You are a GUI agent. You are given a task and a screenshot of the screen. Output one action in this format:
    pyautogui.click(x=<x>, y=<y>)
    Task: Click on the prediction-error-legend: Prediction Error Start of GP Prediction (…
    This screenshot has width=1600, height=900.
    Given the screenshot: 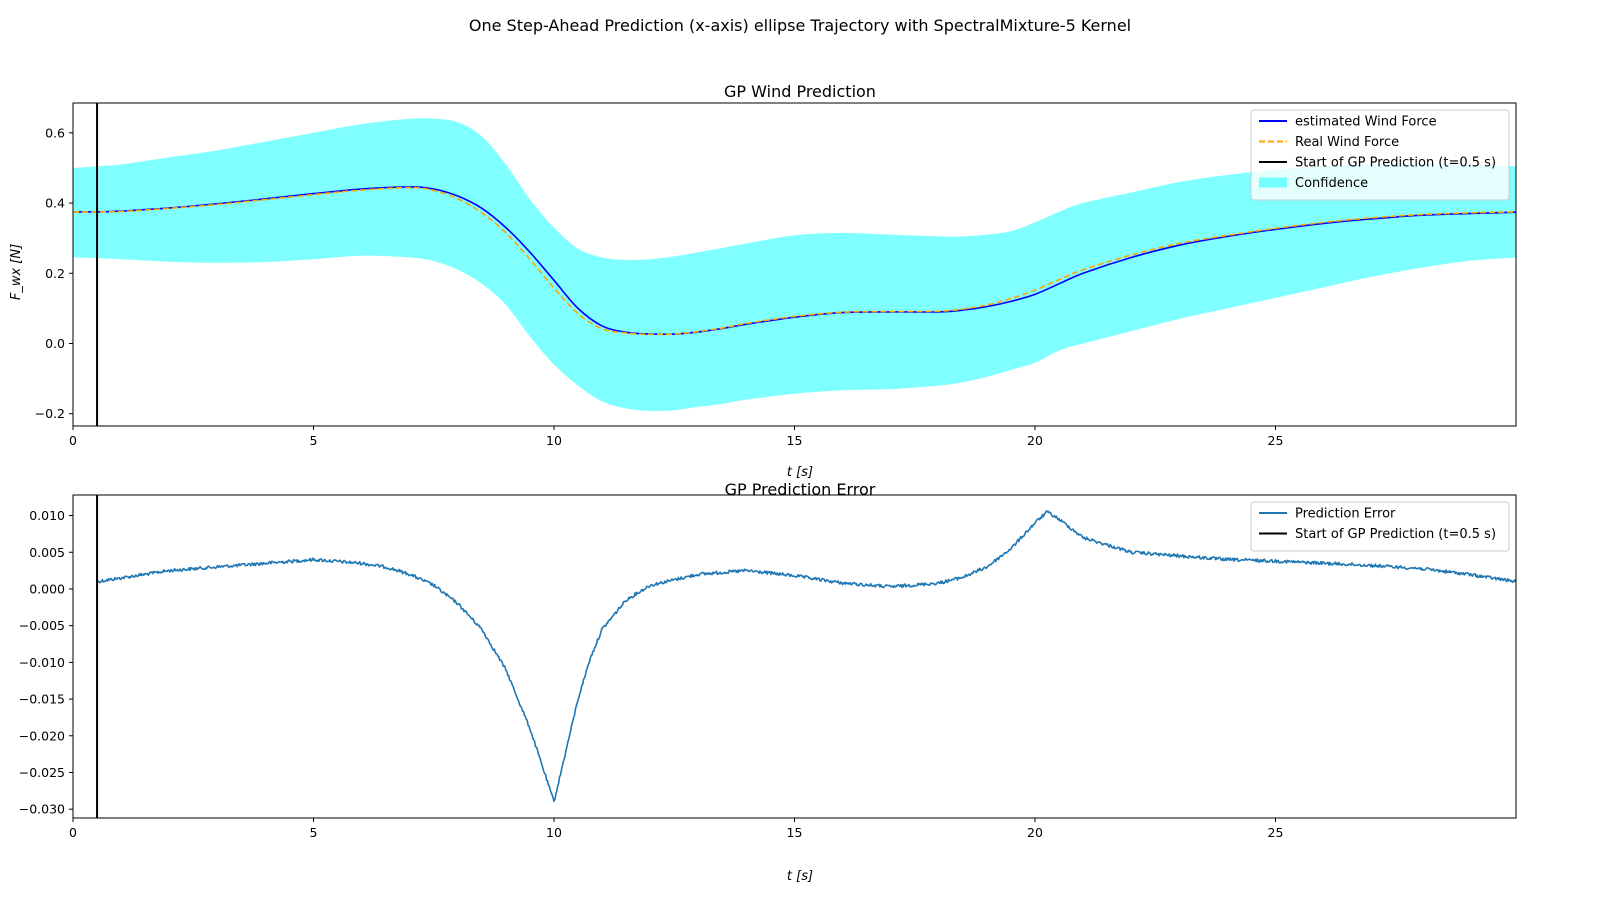 What is the action you would take?
    pyautogui.click(x=1380, y=526)
    